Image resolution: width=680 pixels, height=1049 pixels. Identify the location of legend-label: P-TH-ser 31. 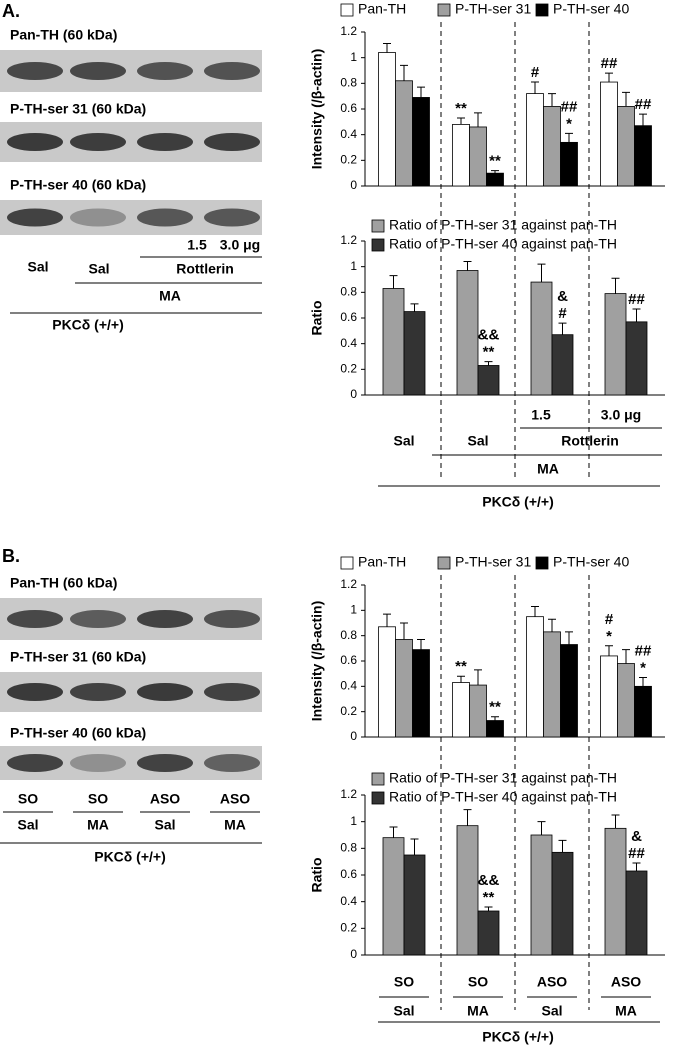
(493, 9).